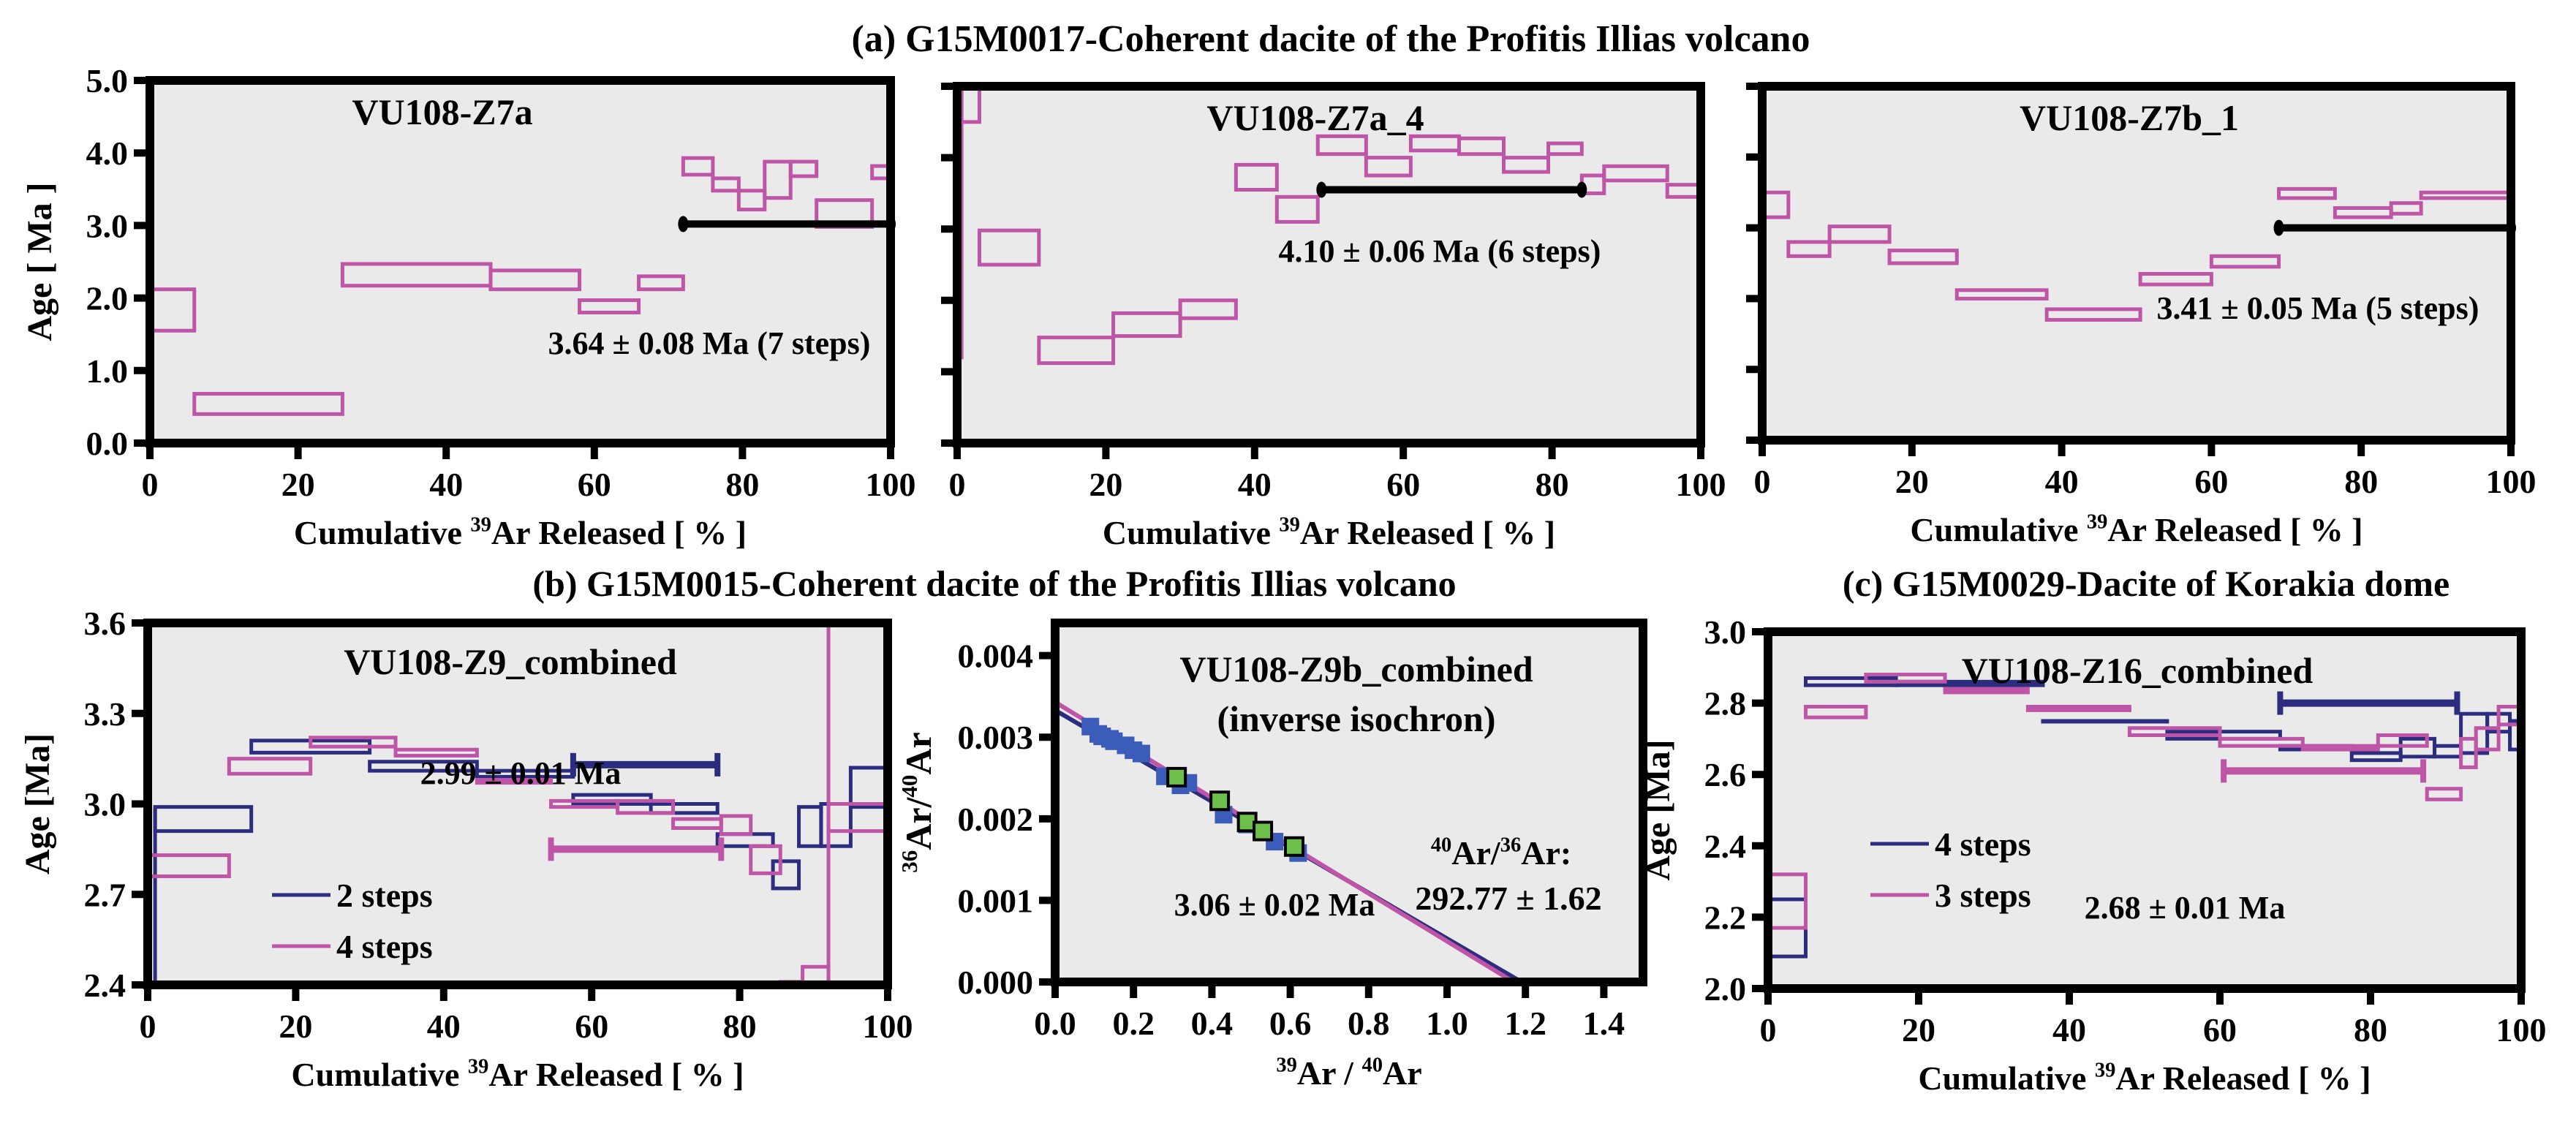 The width and height of the screenshot is (2576, 1126). Describe the element at coordinates (384, 895) in the screenshot. I see `legend-label: 2 steps` at that location.